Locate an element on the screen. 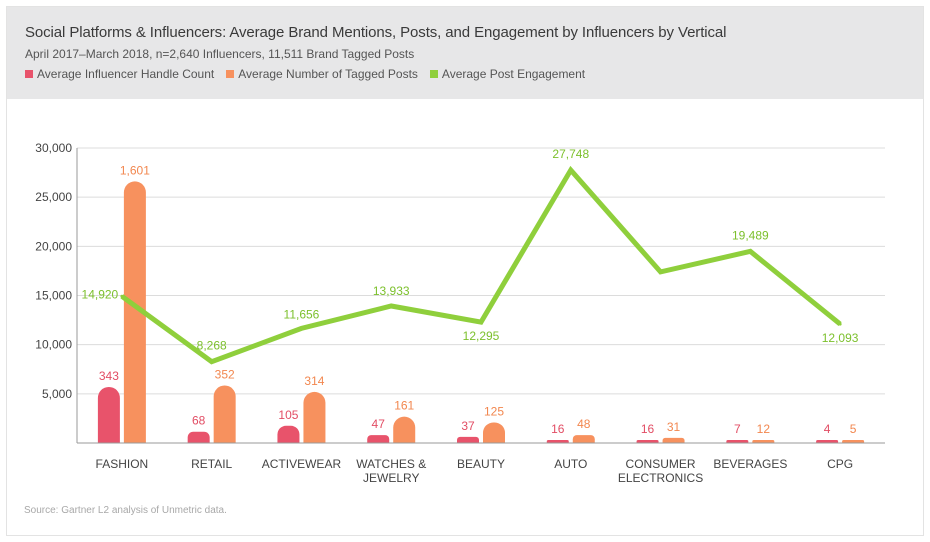 This screenshot has height=542, width=930. line-label-post-engagement: 13,933 is located at coordinates (391, 291).